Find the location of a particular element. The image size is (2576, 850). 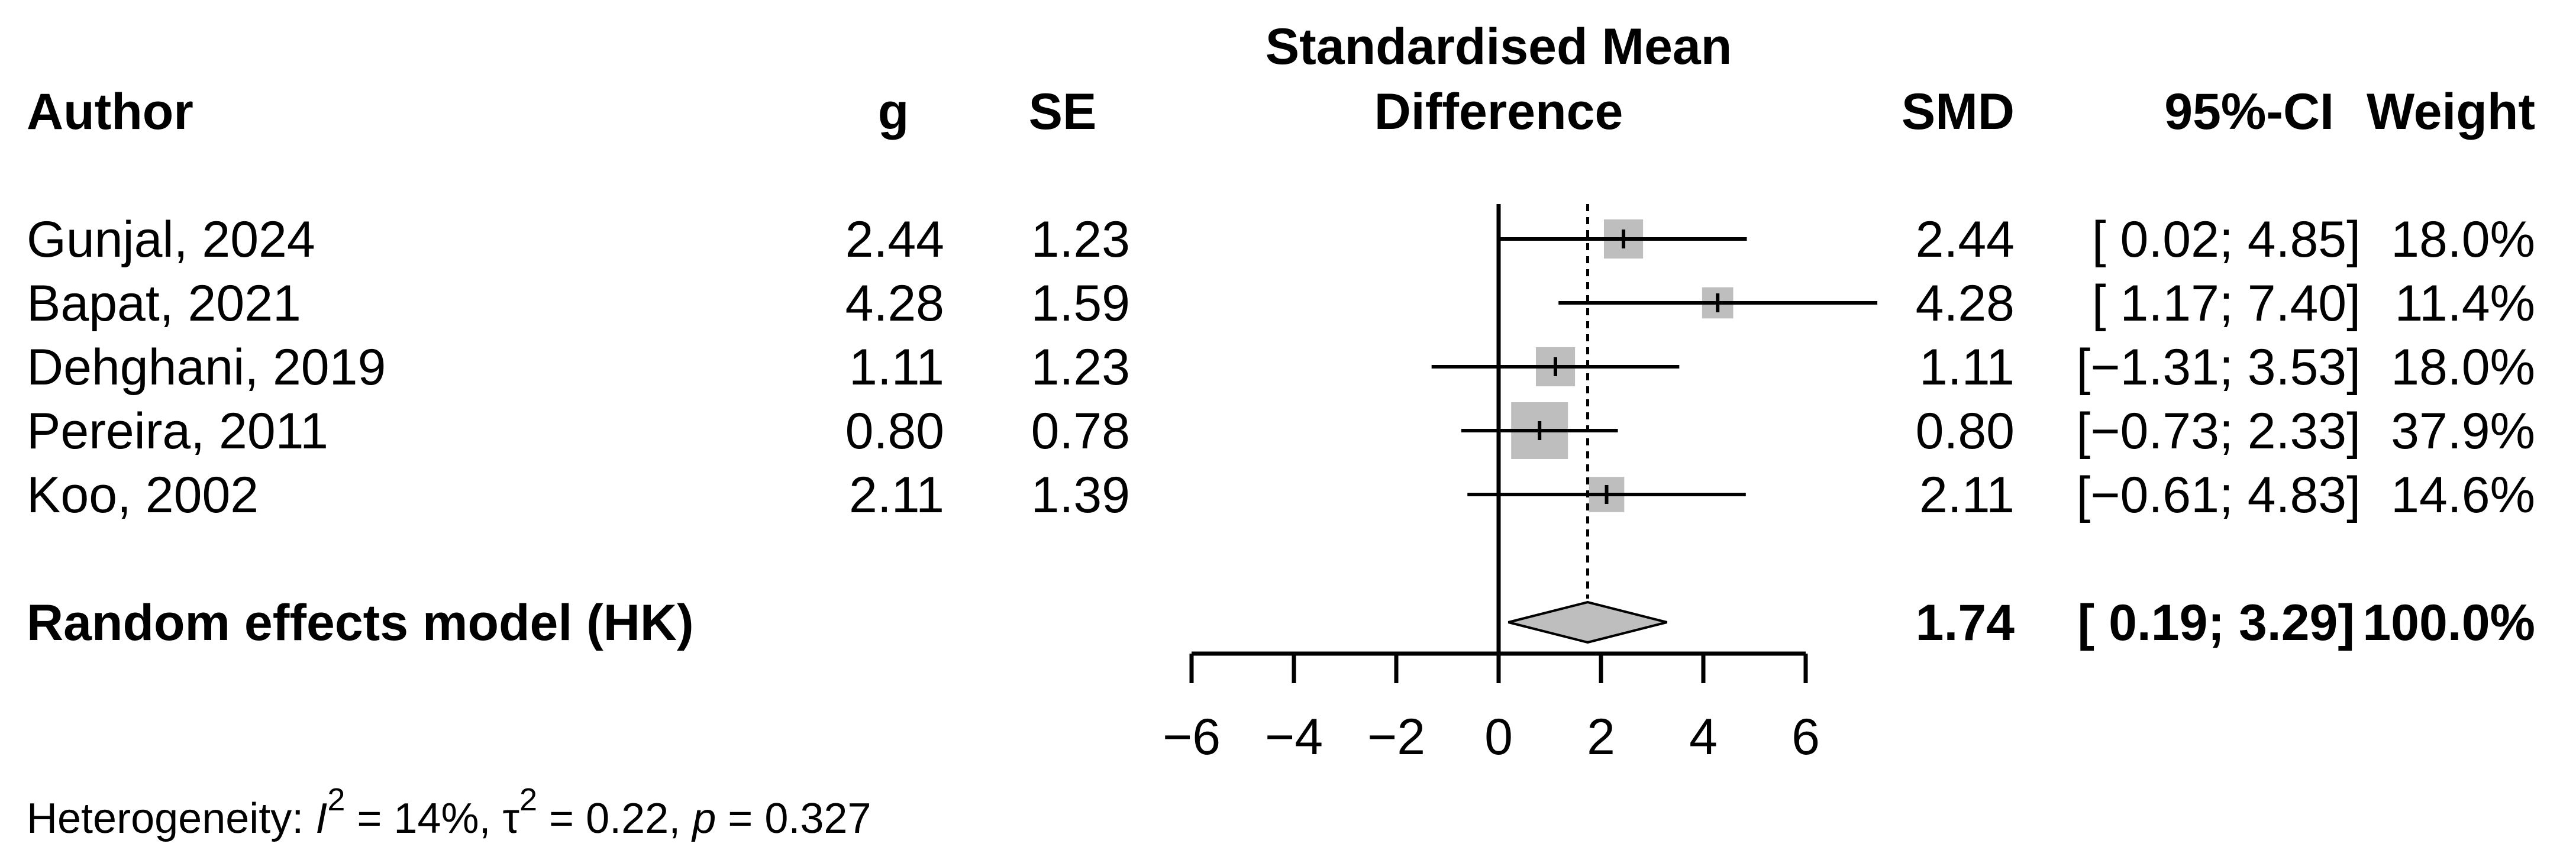

pooled-weight: 100.0% is located at coordinates (2448, 623).